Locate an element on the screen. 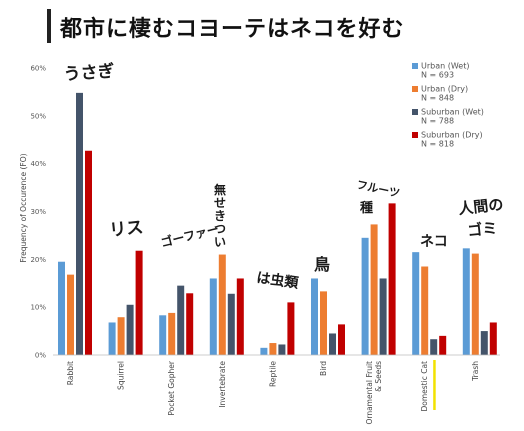  highlight-marker is located at coordinates (434, 385).